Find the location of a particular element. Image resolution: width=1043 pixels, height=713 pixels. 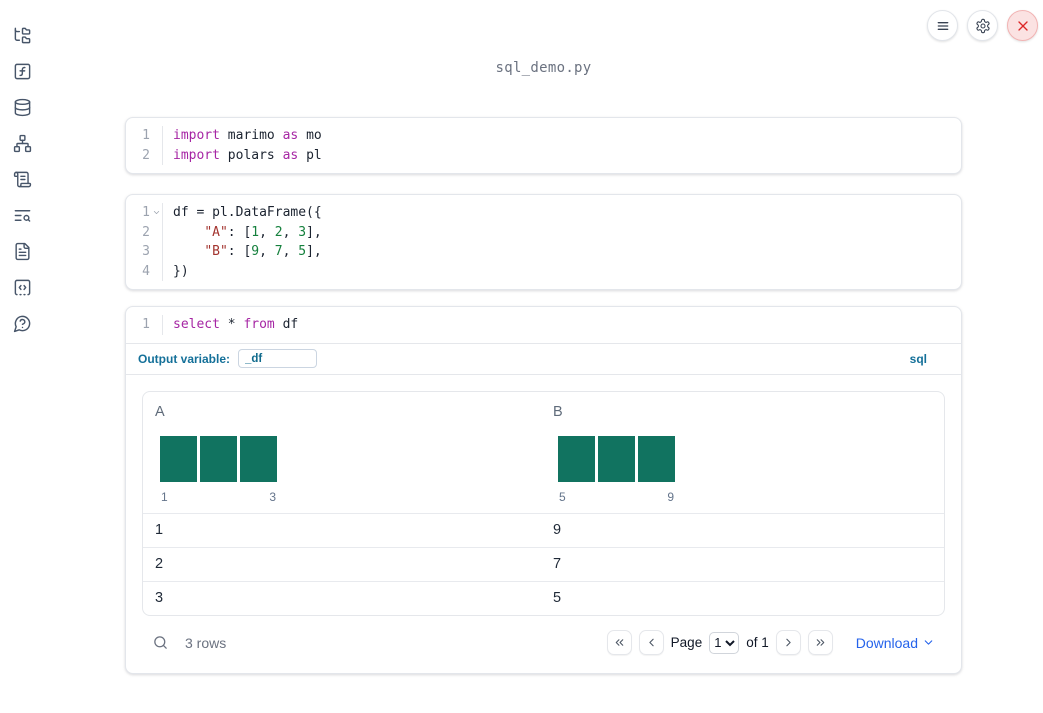

sidebar-item-data-sources is located at coordinates (22, 107).